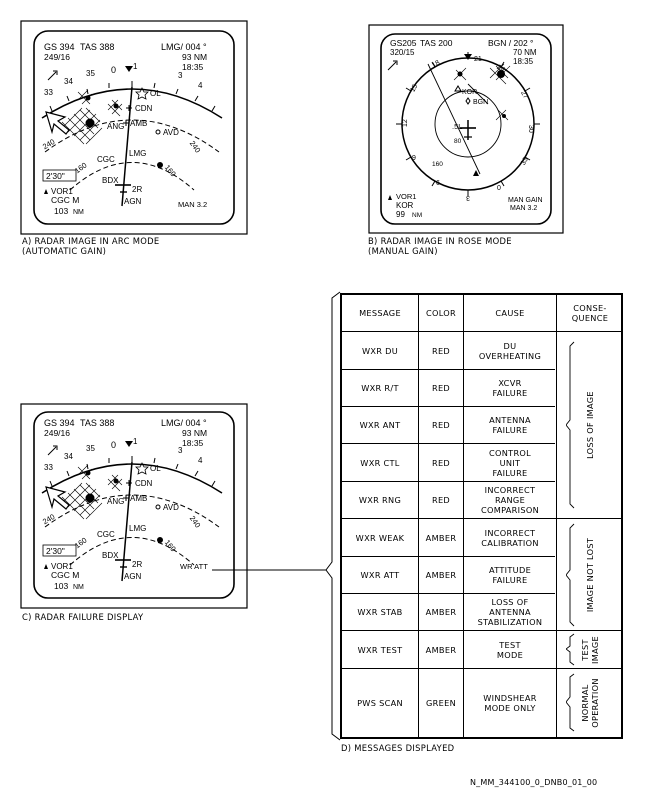  I want to click on table-row: WXR DU RED DU OVERHEATING, so click(481, 350).